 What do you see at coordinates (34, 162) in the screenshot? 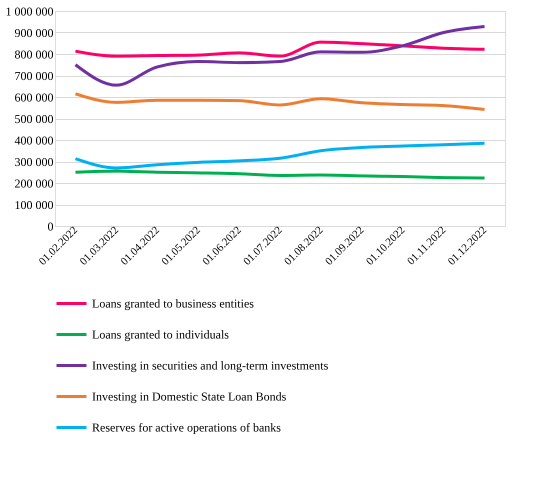
I see `y-tick-label: 300 000` at bounding box center [34, 162].